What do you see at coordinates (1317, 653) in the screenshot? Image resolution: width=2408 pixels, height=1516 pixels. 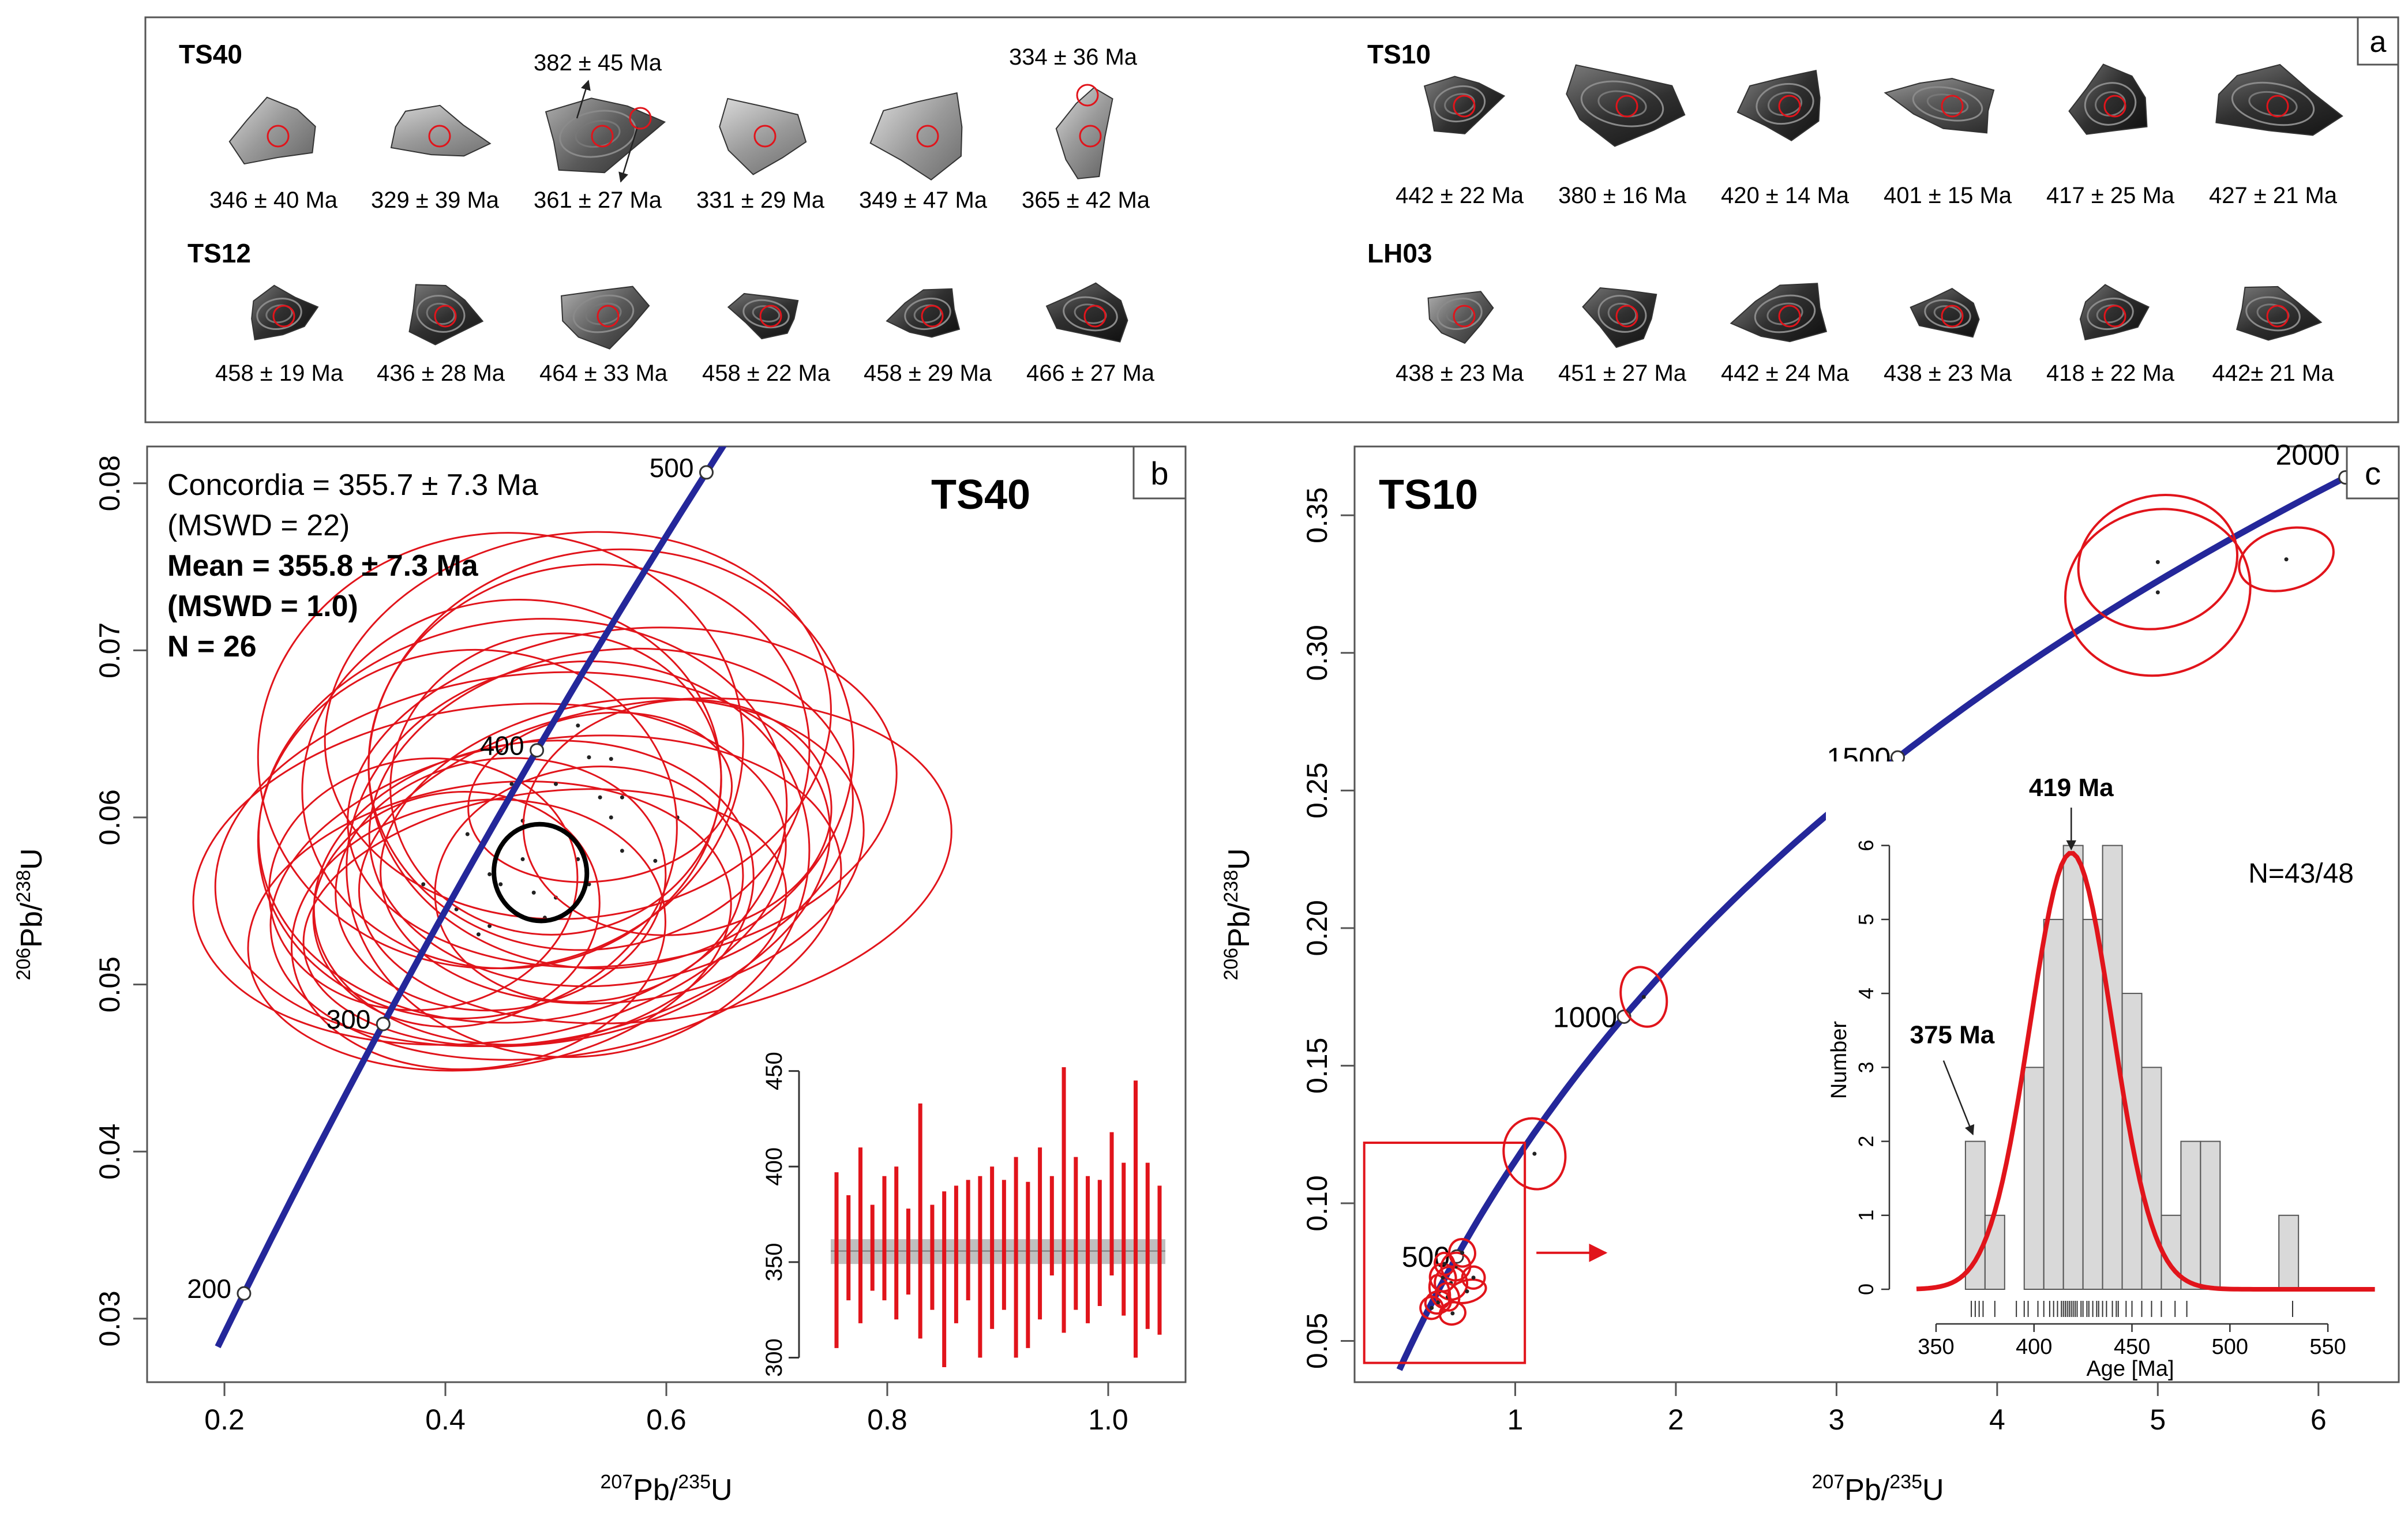 I see `y-tick-label: 0.30` at bounding box center [1317, 653].